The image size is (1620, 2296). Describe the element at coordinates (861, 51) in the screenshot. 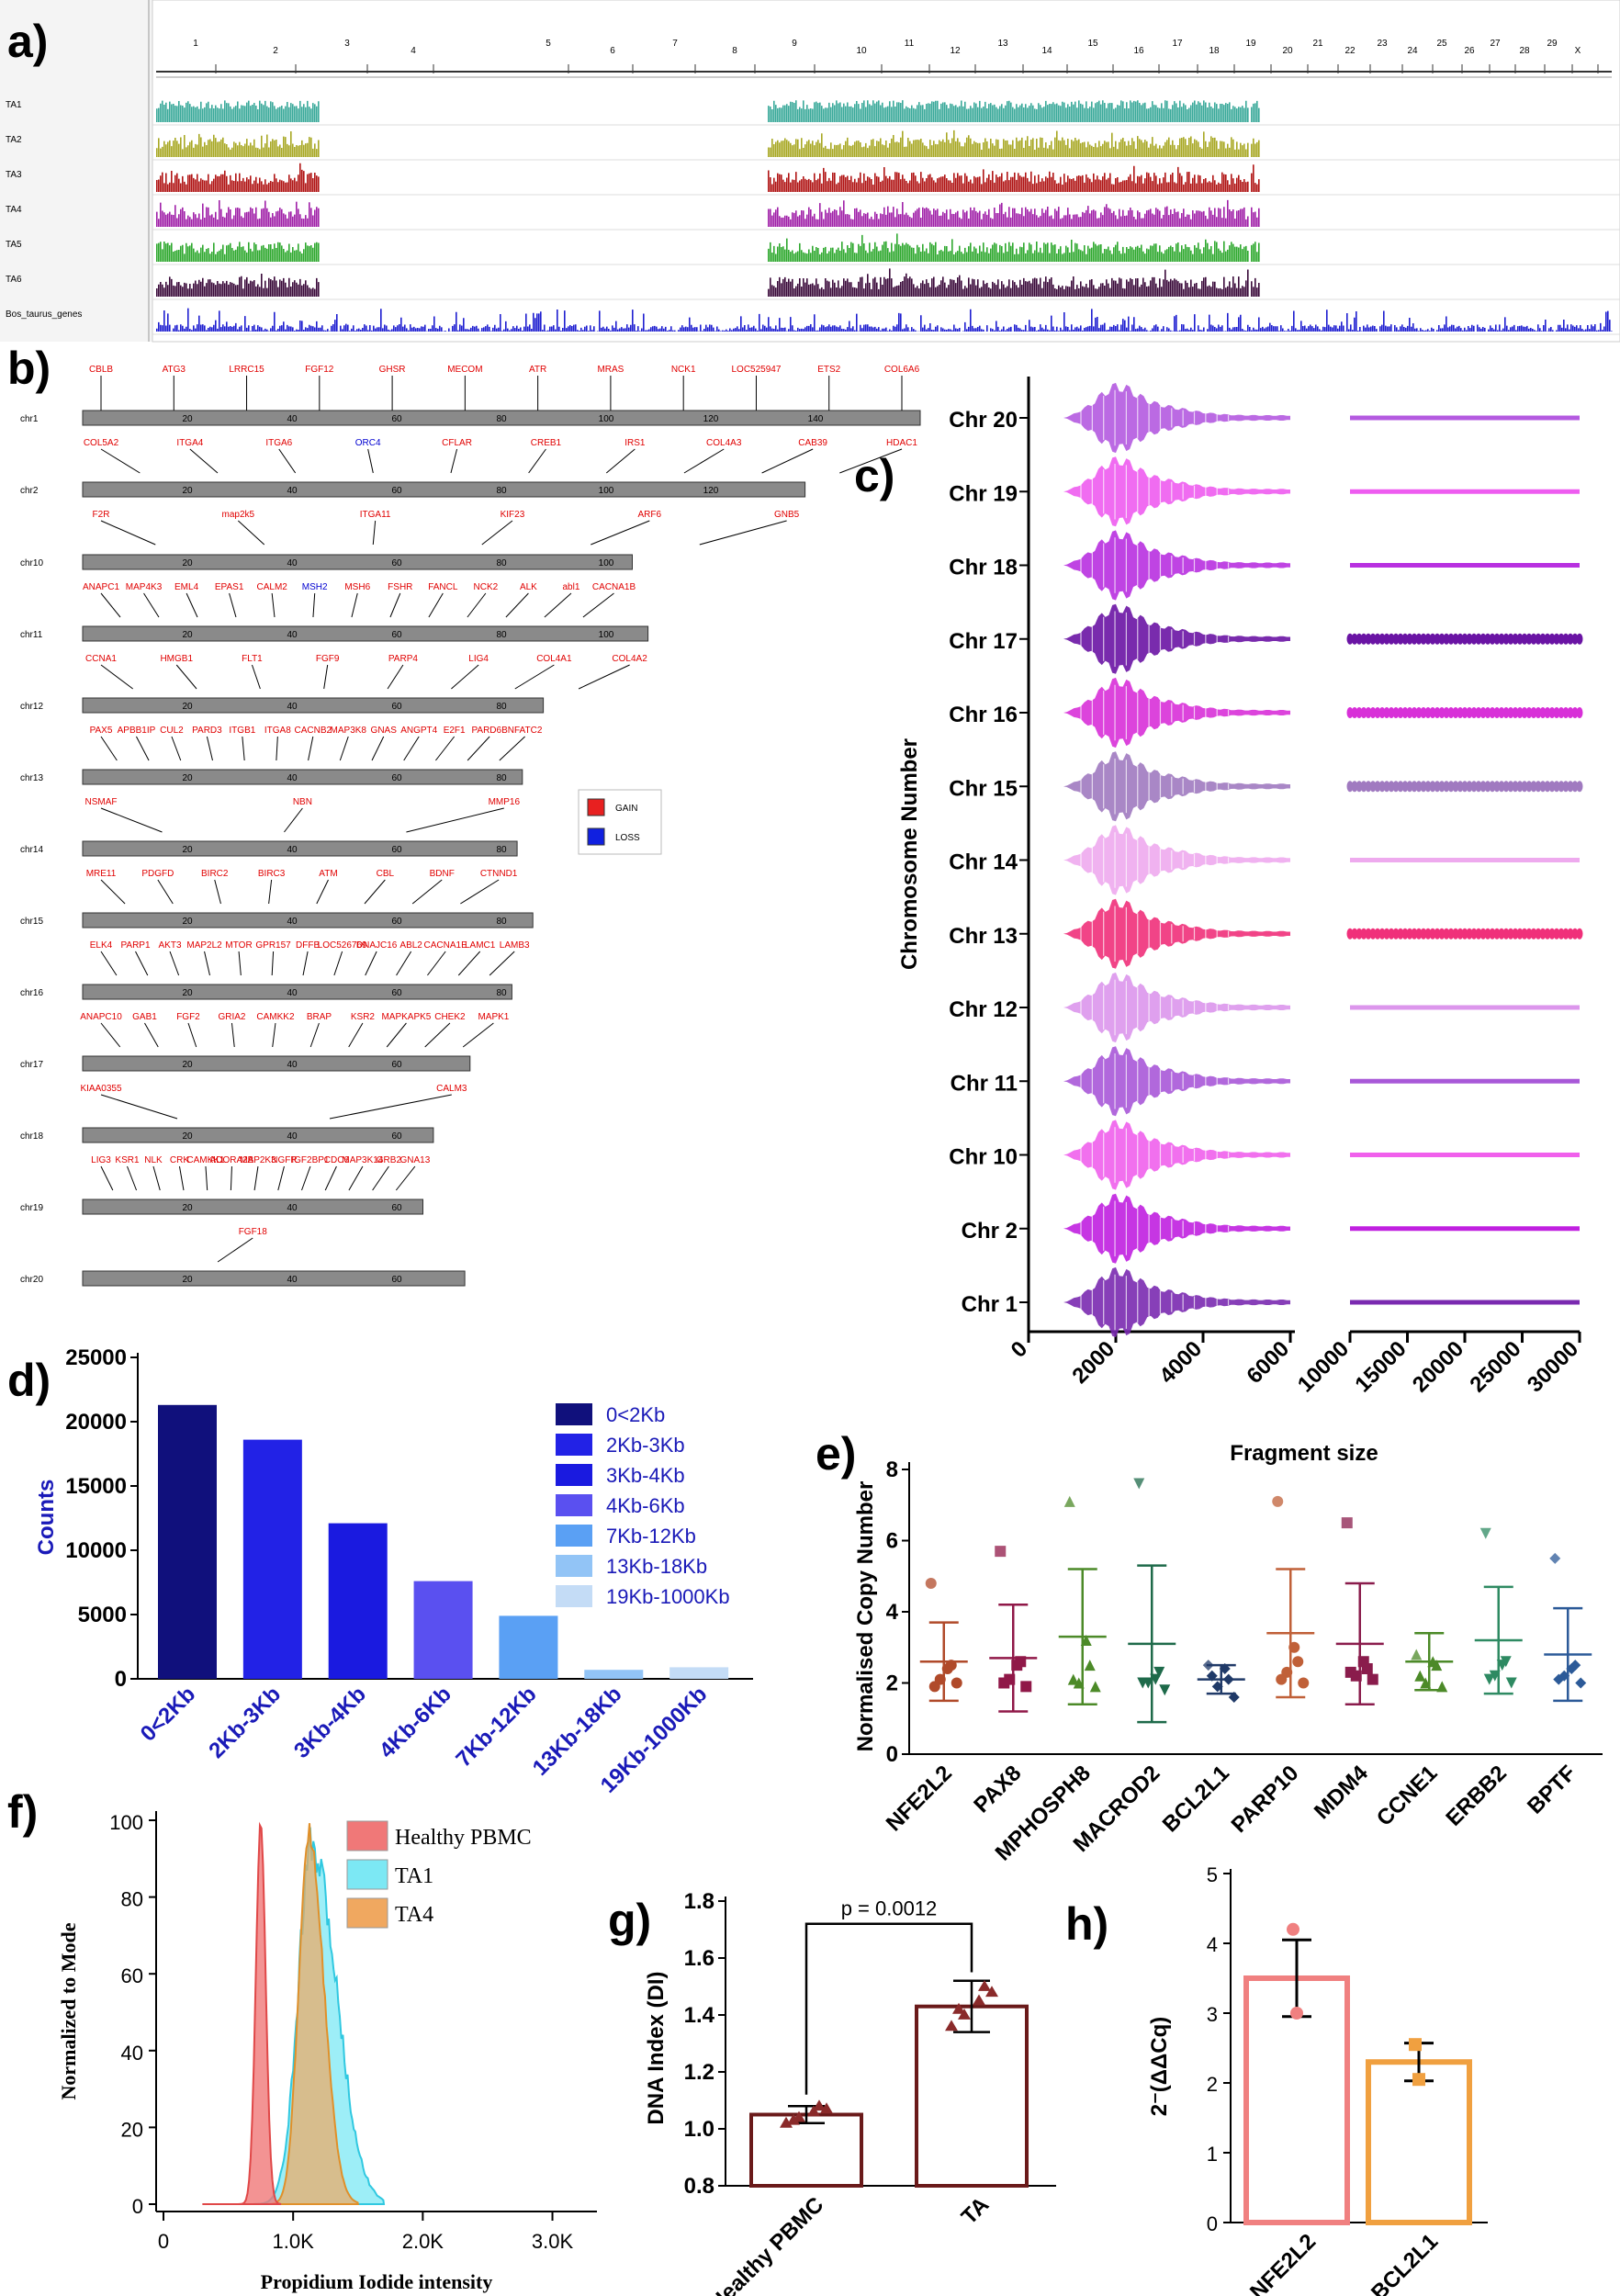

I see `ruler-label-chr-10: 10` at that location.